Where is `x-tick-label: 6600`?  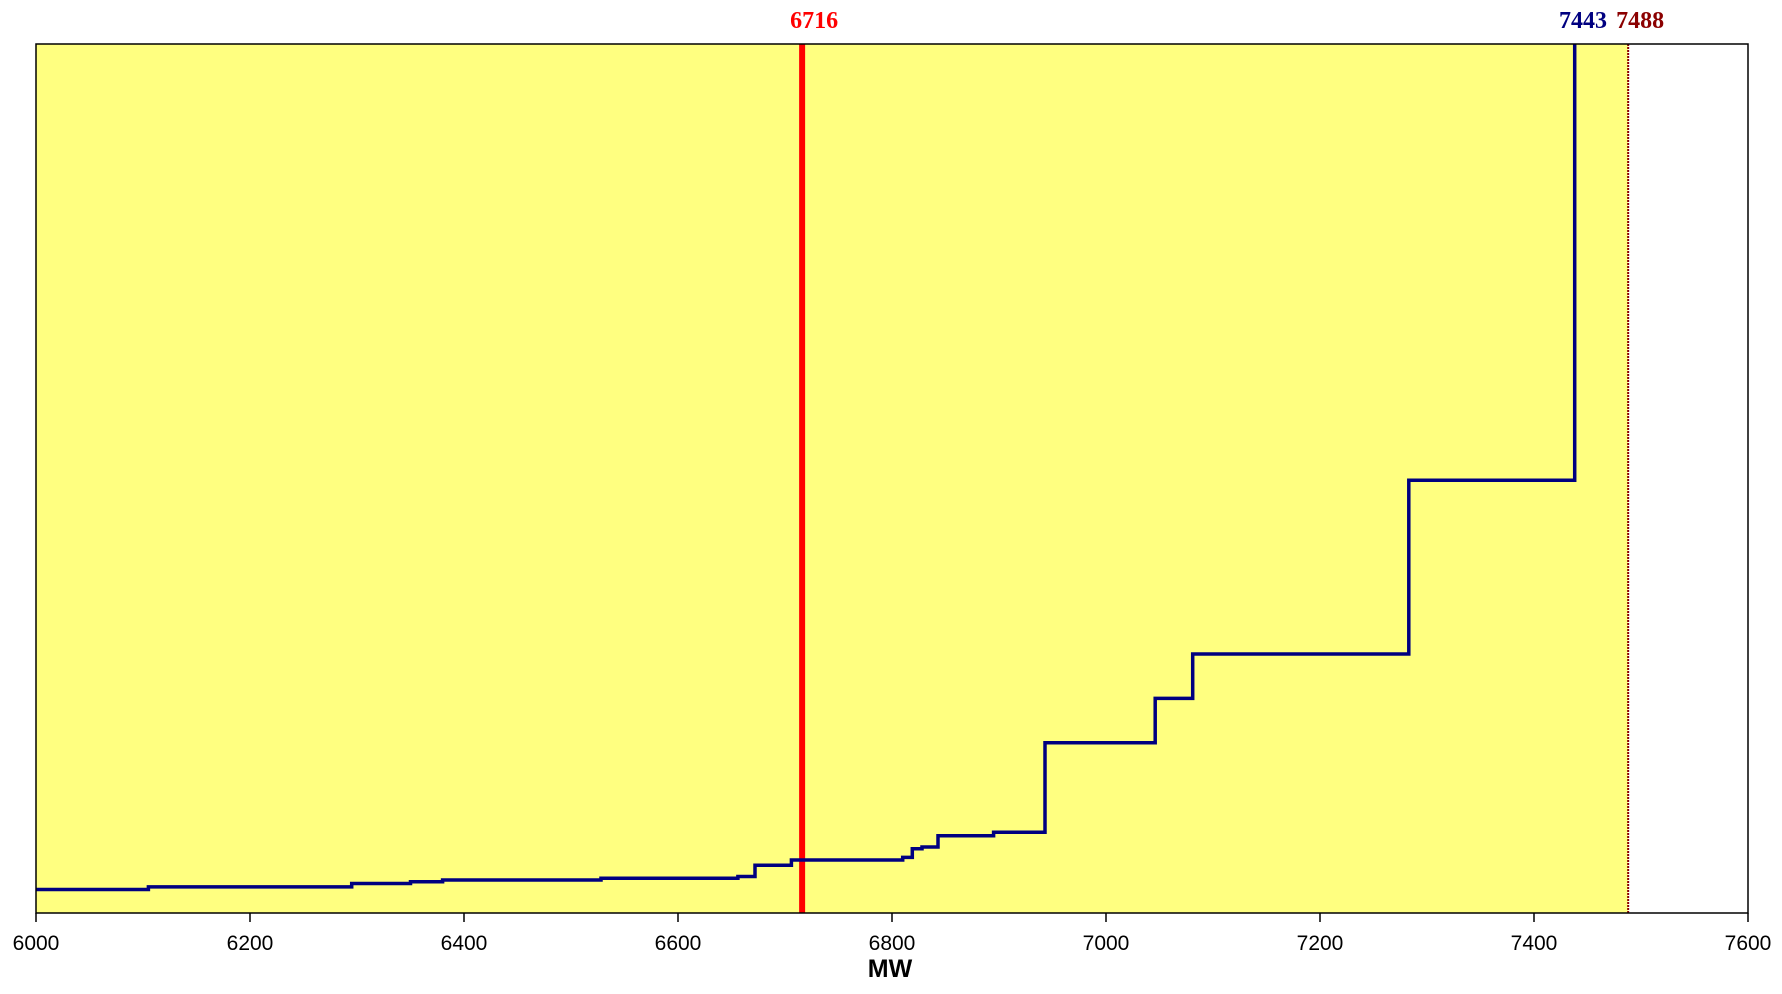
x-tick-label: 6600 is located at coordinates (678, 943).